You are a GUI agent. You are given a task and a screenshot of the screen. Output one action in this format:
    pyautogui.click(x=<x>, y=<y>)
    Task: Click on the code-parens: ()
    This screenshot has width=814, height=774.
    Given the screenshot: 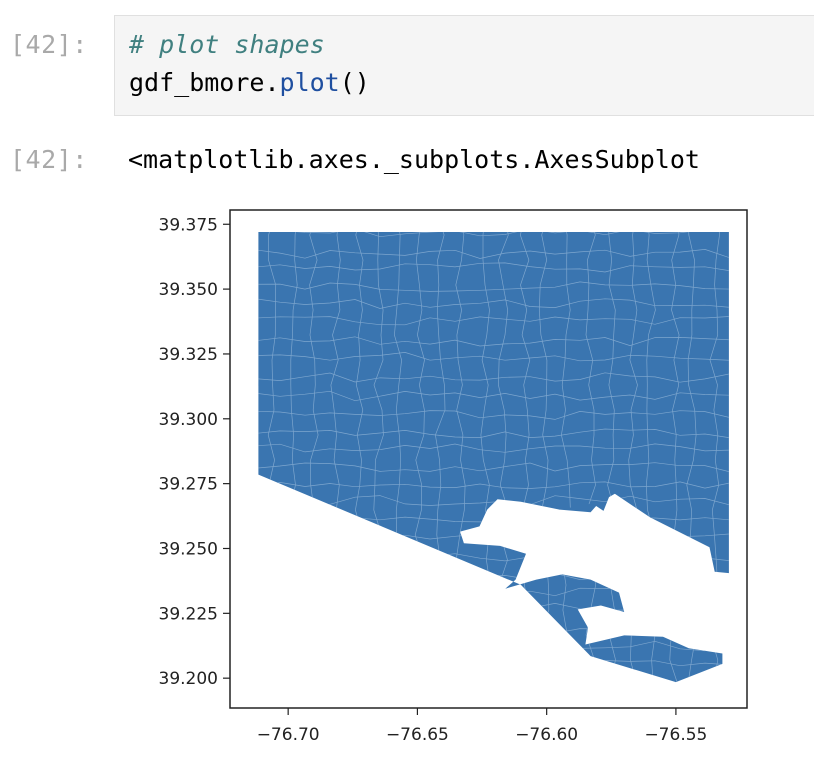 What is the action you would take?
    pyautogui.click(x=354, y=82)
    